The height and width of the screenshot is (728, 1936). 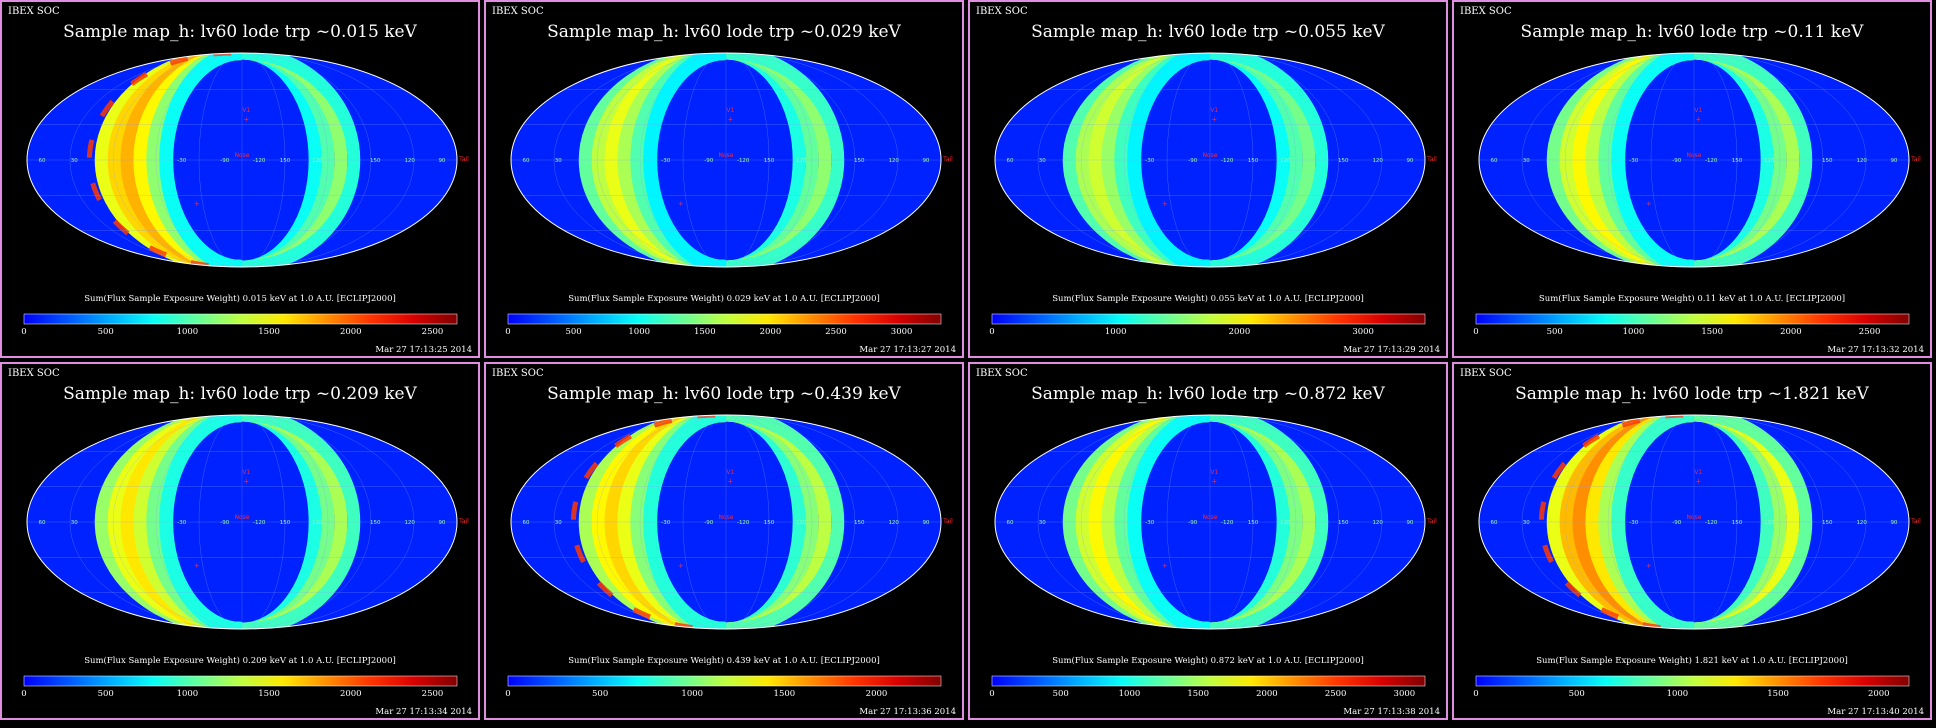 What do you see at coordinates (1692, 32) in the screenshot?
I see `map-title: Sample map_h: lv60 lode trp ~0.11 keV` at bounding box center [1692, 32].